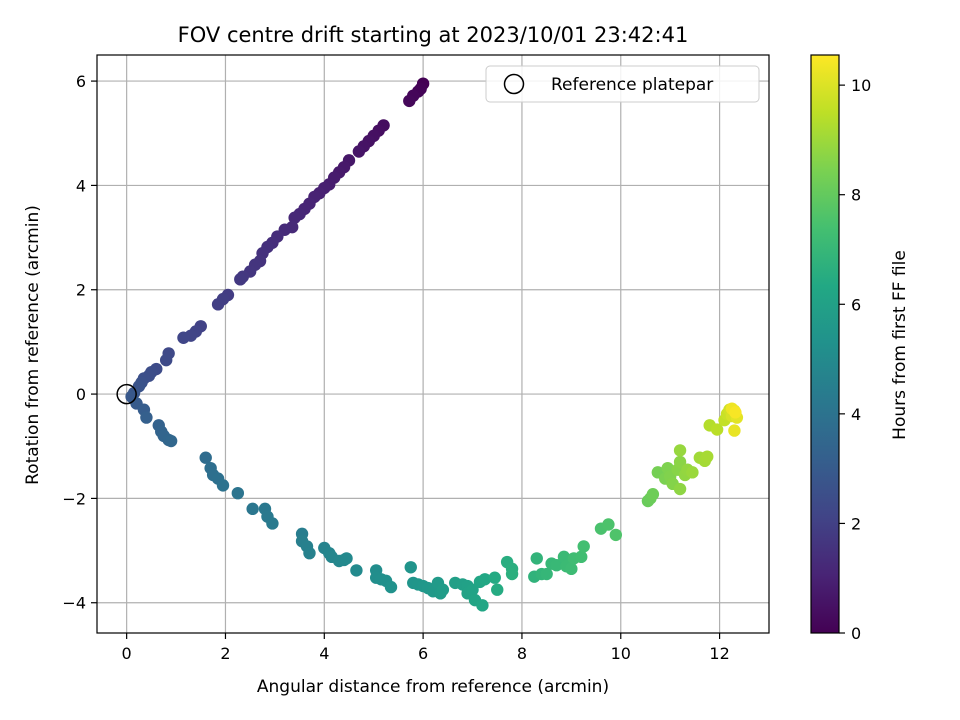  I want to click on reference-marker, so click(126, 394).